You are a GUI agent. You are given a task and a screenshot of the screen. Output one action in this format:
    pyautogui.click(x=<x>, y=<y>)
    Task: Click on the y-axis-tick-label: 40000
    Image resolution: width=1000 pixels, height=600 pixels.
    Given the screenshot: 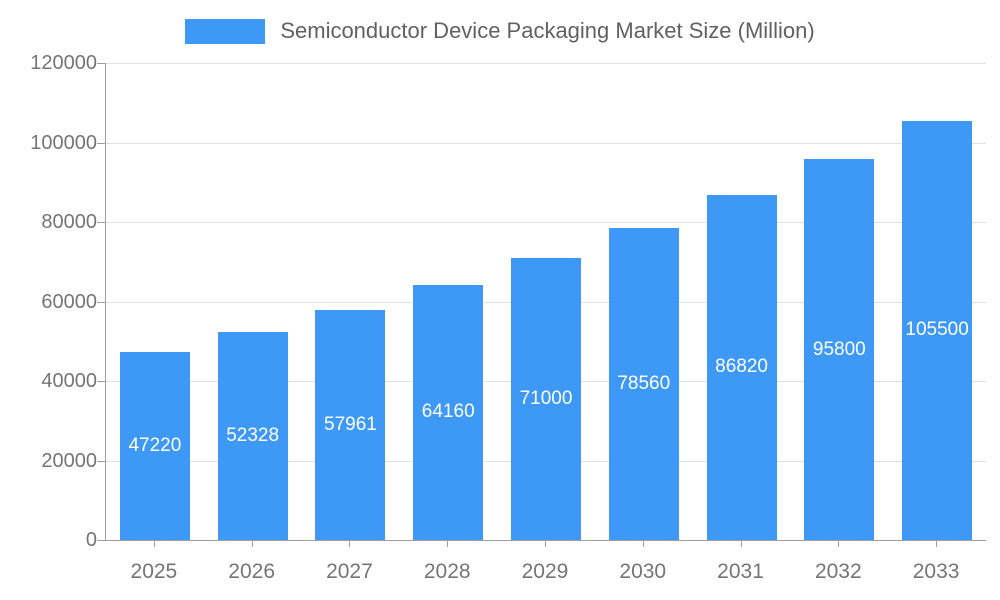 What is the action you would take?
    pyautogui.click(x=69, y=381)
    